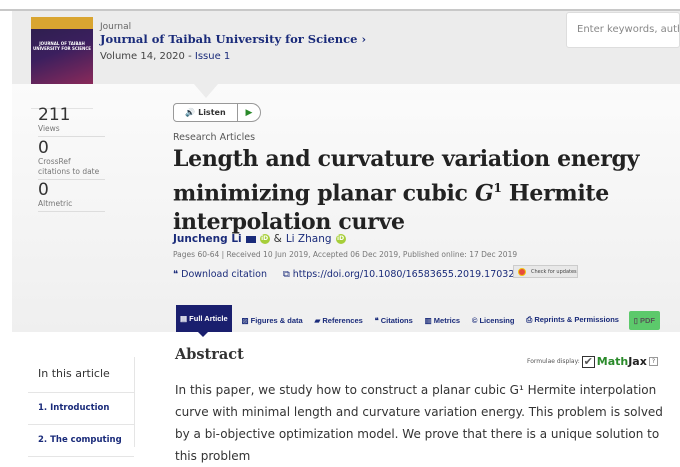  I want to click on crossmark-icon, so click(522, 272).